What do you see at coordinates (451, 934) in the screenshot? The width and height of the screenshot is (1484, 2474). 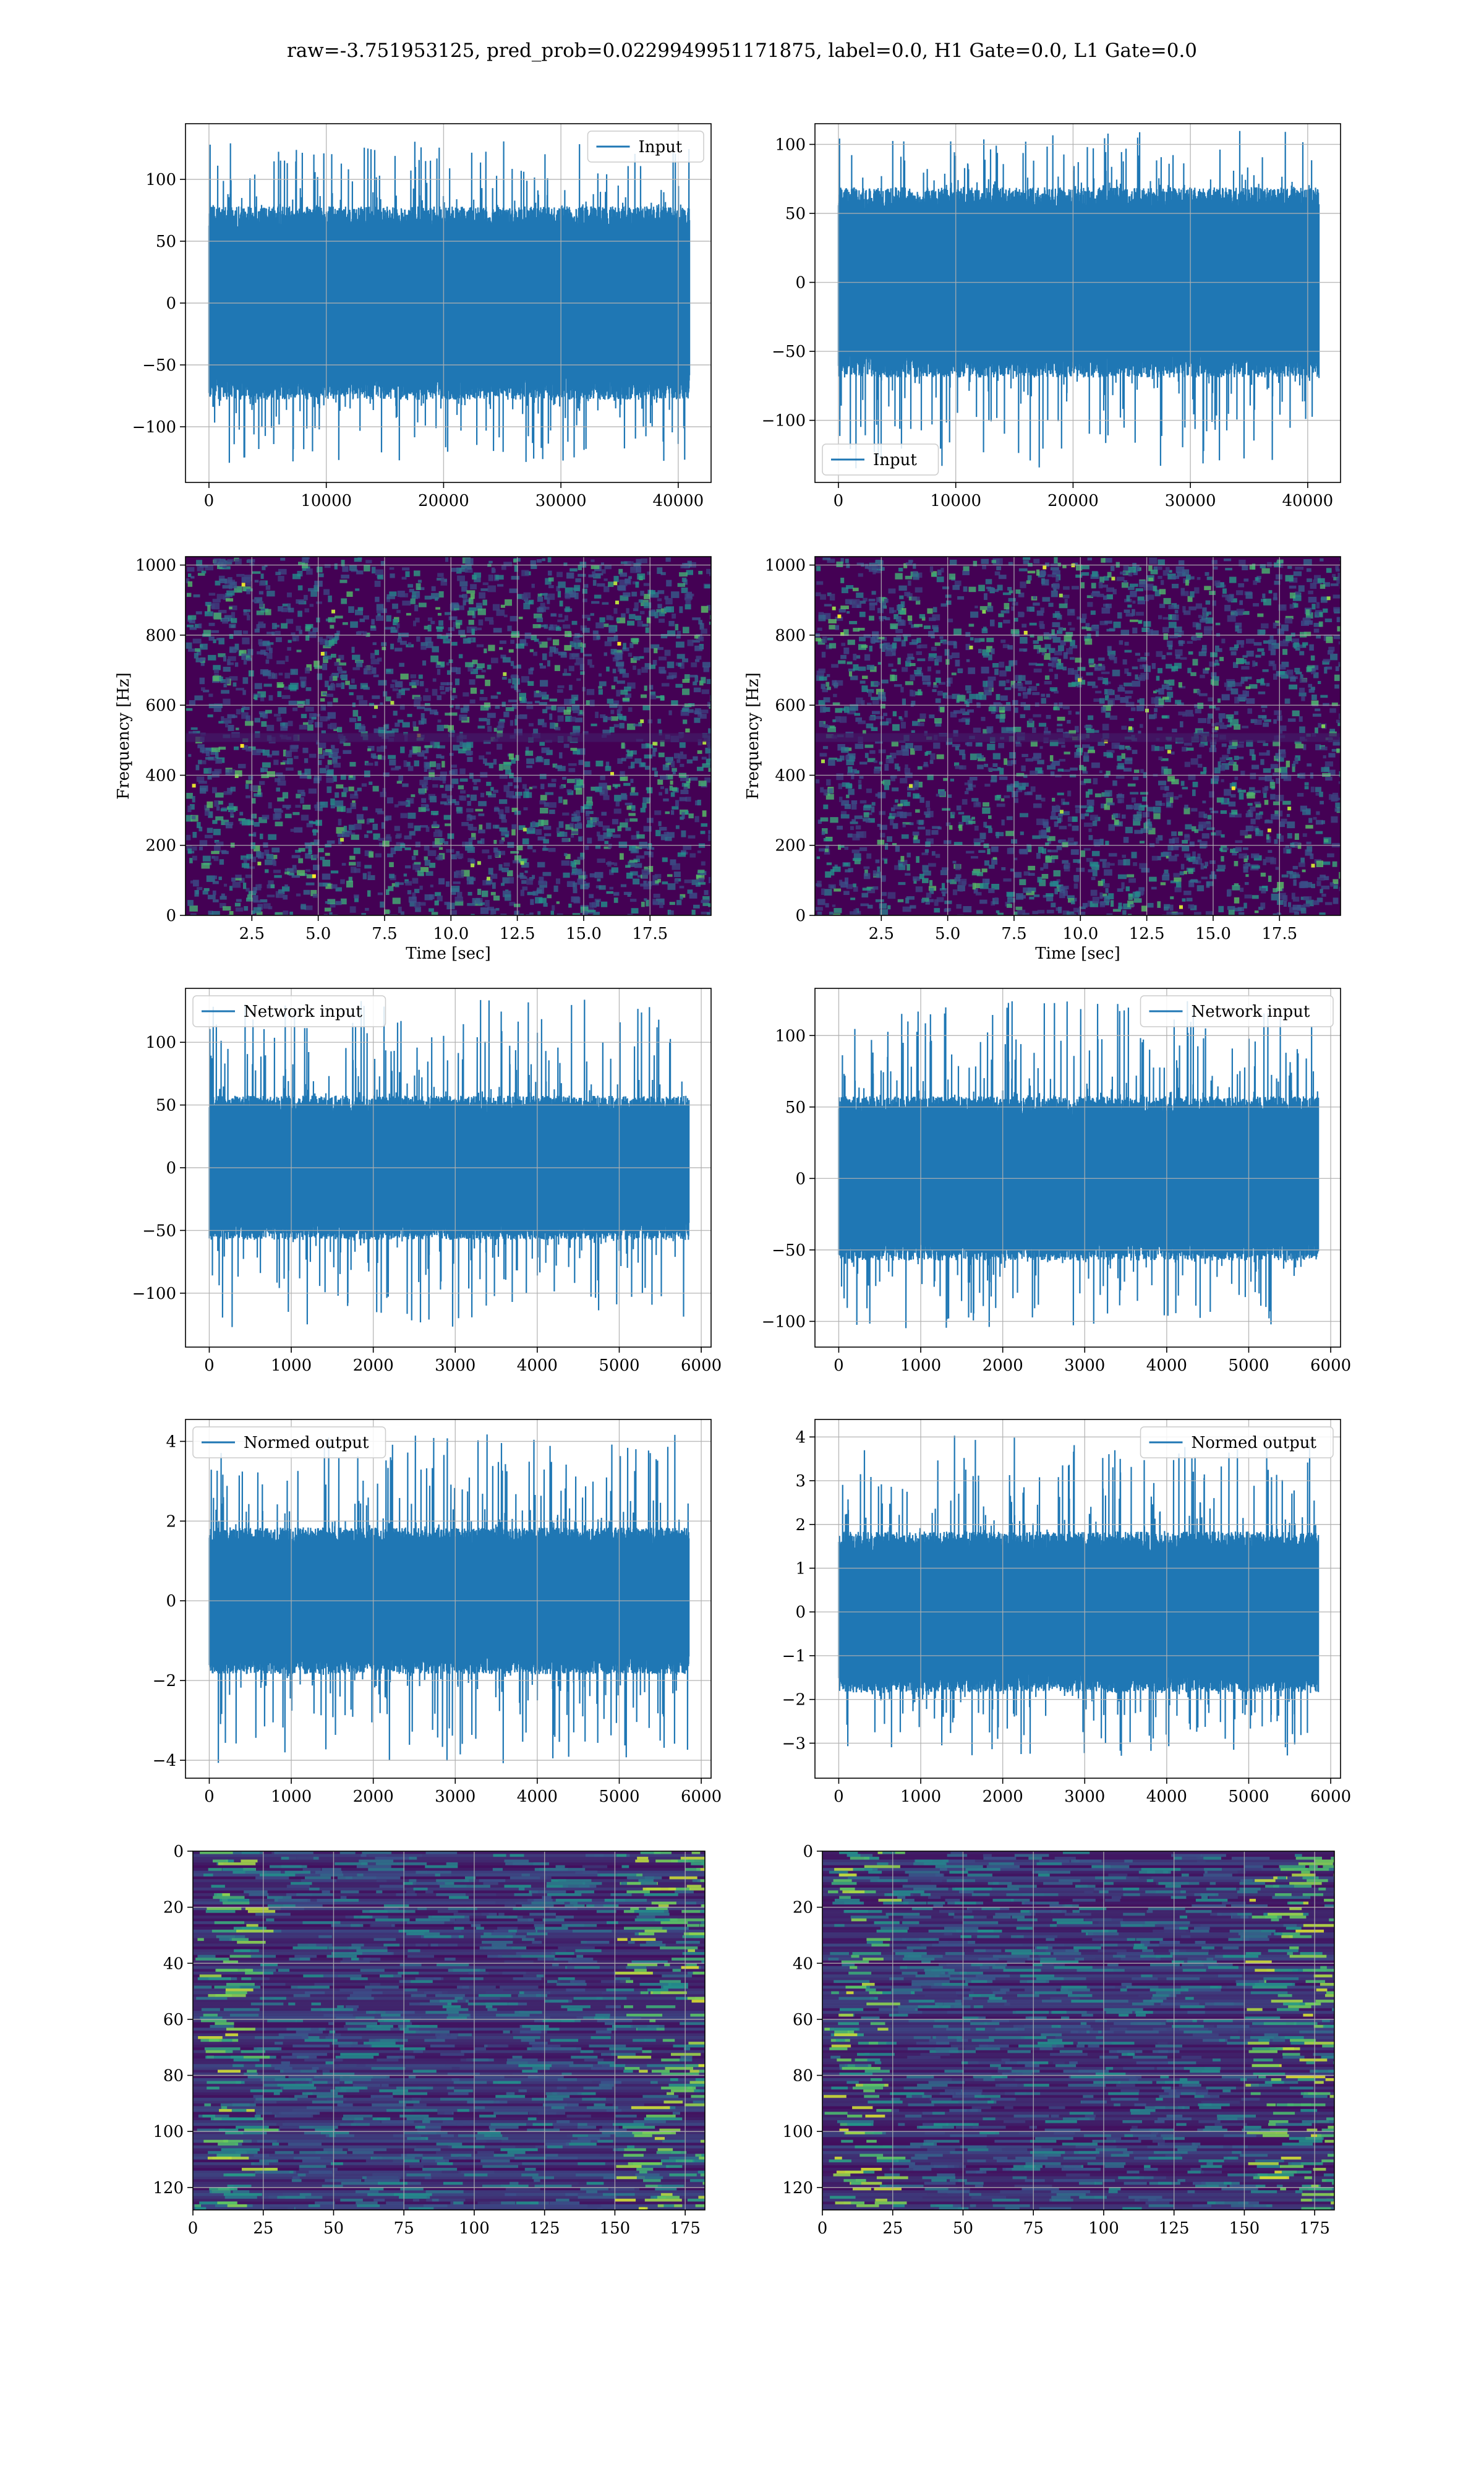 I see `x-tick-label: 10.0` at bounding box center [451, 934].